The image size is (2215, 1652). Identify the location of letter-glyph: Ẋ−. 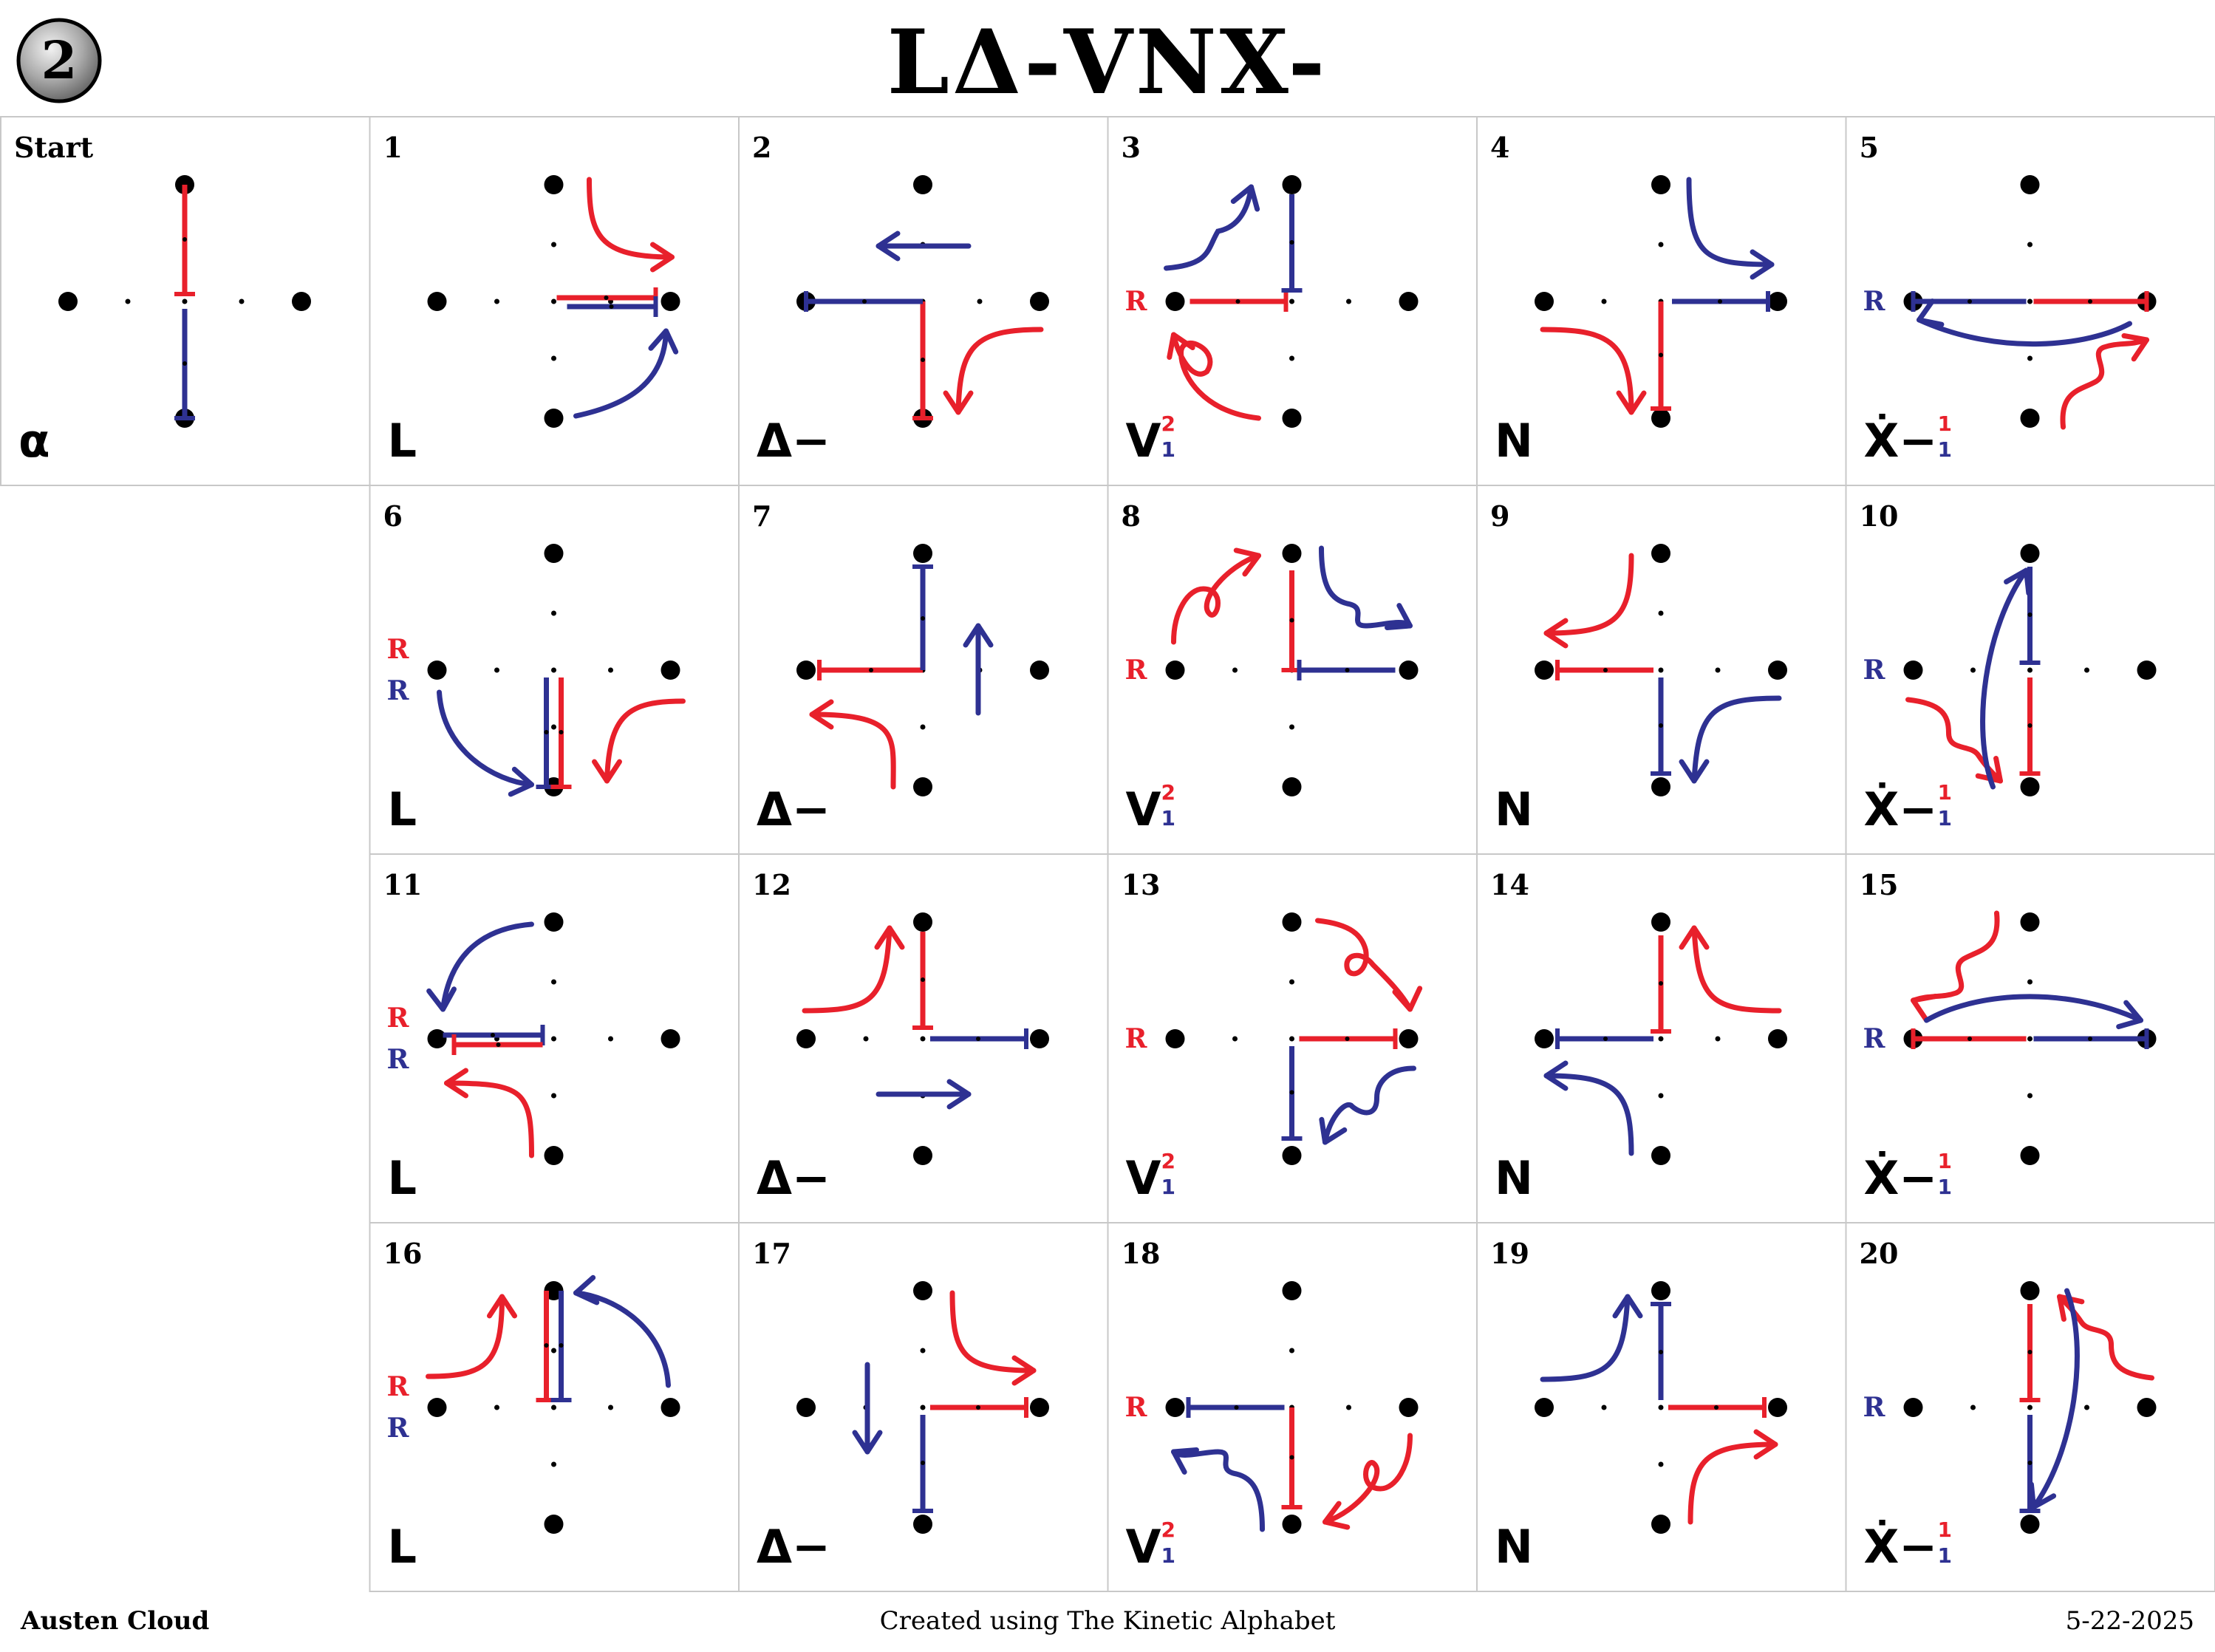
(1901, 809).